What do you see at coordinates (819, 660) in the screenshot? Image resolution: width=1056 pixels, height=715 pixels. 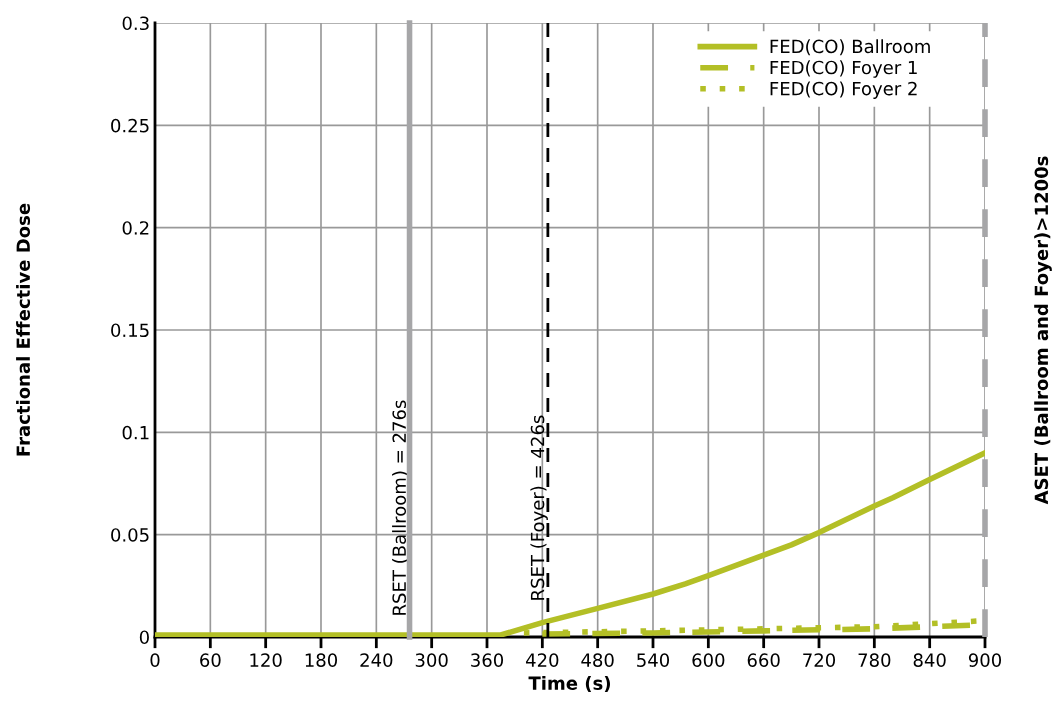 I see `x-tick-label: 720` at bounding box center [819, 660].